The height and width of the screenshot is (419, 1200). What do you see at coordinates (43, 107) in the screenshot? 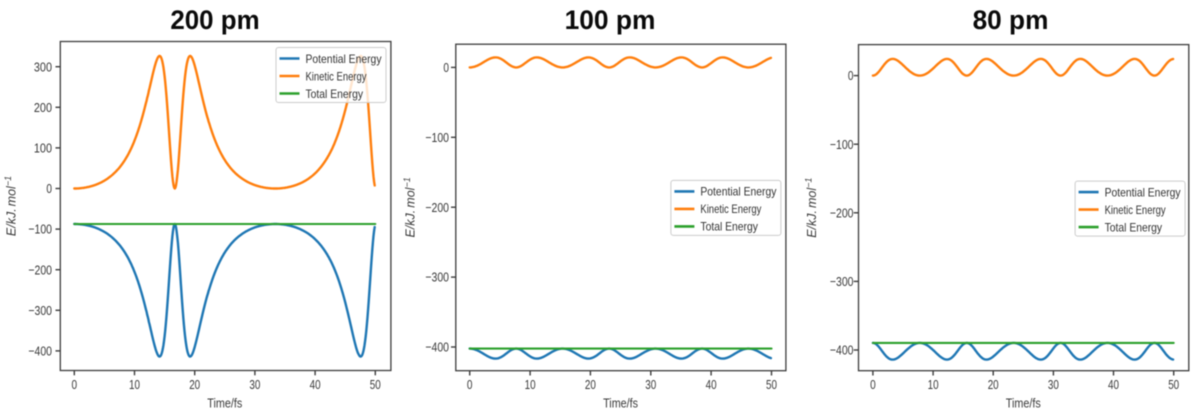
I see `svg-text: 200` at bounding box center [43, 107].